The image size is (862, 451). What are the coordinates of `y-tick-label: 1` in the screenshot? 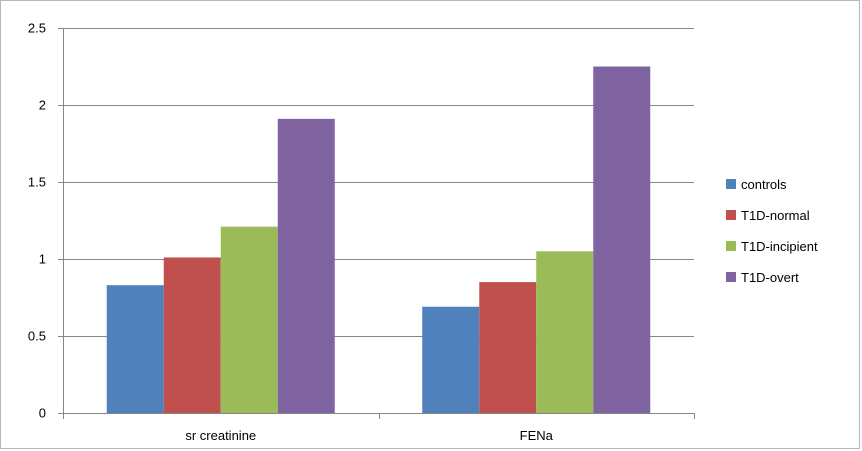 It's located at (42, 259).